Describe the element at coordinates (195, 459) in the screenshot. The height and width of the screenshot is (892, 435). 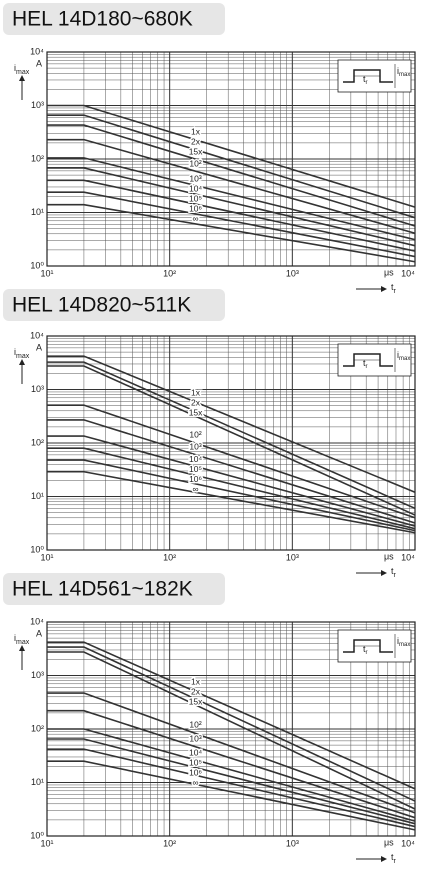
I see `curve-label: 10⁴` at that location.